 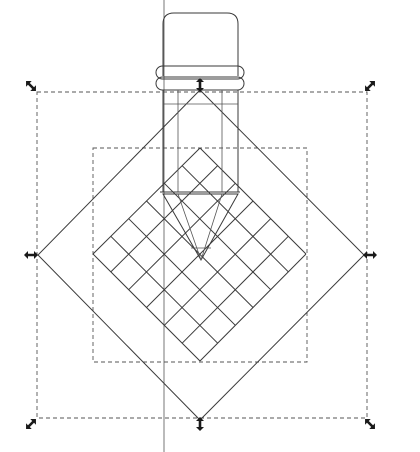 I want to click on pencil-cone, so click(x=200, y=227).